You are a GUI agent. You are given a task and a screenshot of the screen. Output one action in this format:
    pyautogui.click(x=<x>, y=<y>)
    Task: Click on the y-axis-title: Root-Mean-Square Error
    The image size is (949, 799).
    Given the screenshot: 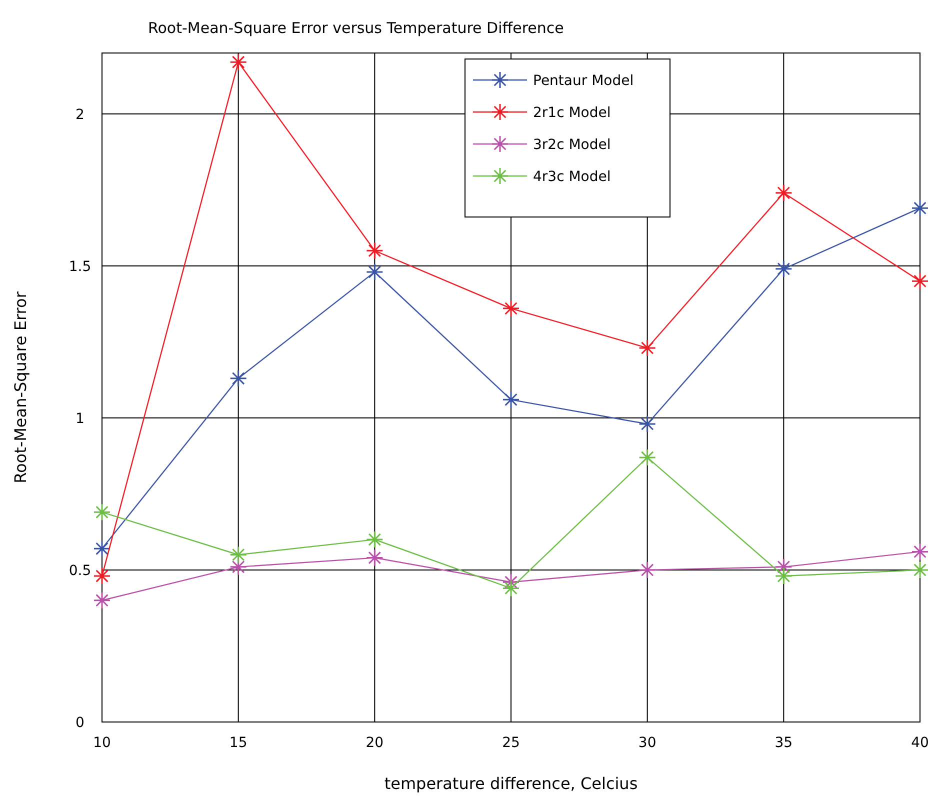 What is the action you would take?
    pyautogui.click(x=20, y=387)
    